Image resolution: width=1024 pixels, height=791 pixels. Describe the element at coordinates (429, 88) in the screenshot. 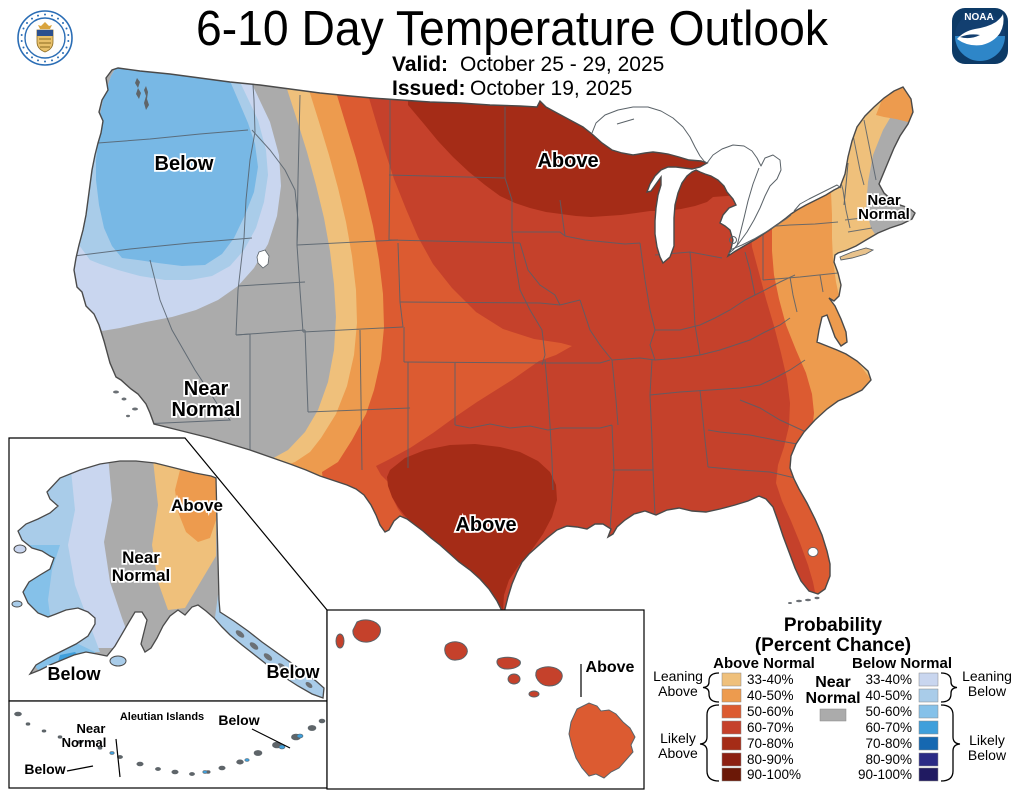

I see `svg-text: Issued:` at that location.